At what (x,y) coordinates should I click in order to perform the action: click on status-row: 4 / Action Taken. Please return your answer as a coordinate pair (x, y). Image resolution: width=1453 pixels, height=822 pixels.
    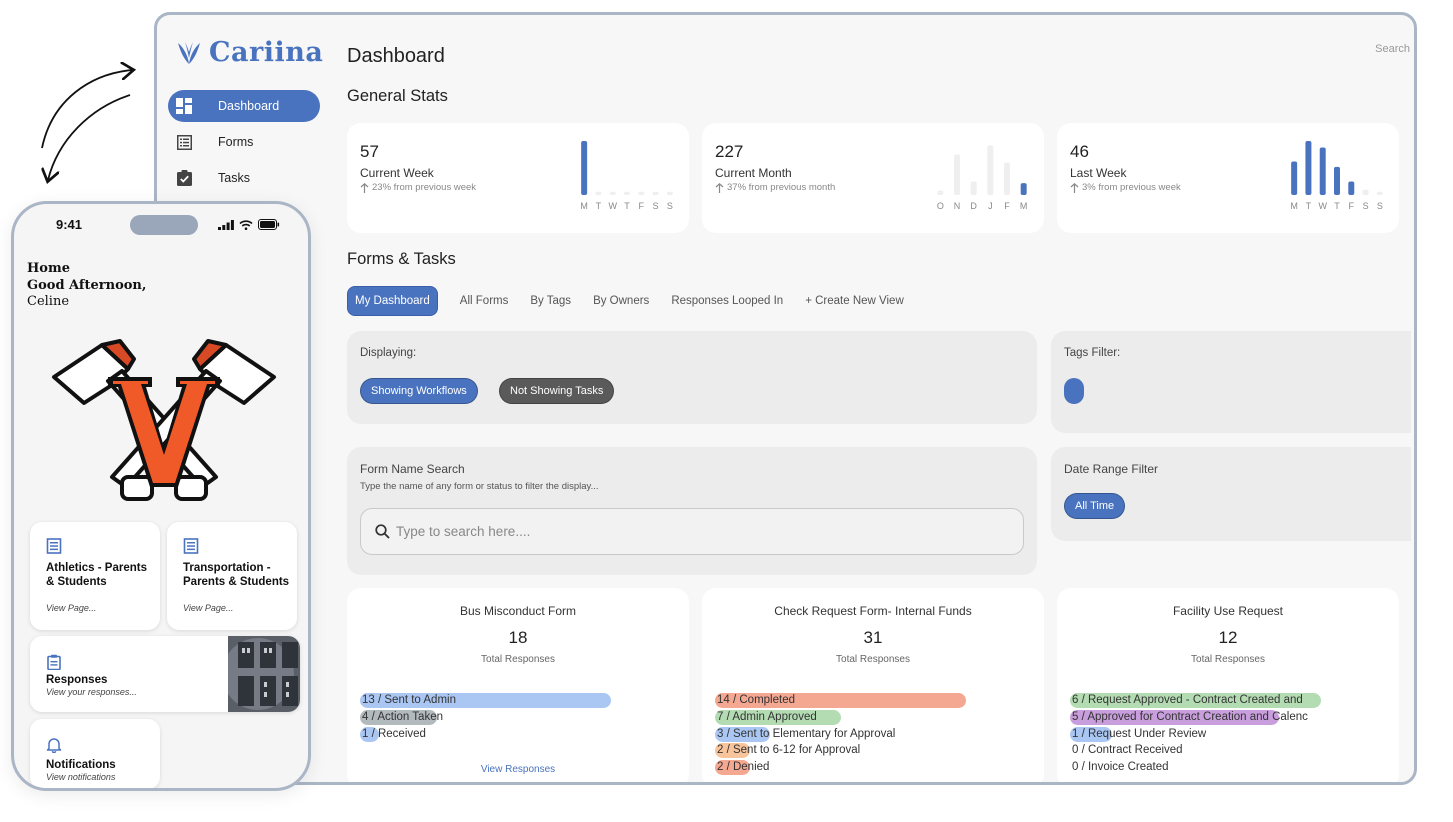
    Looking at the image, I should click on (521, 717).